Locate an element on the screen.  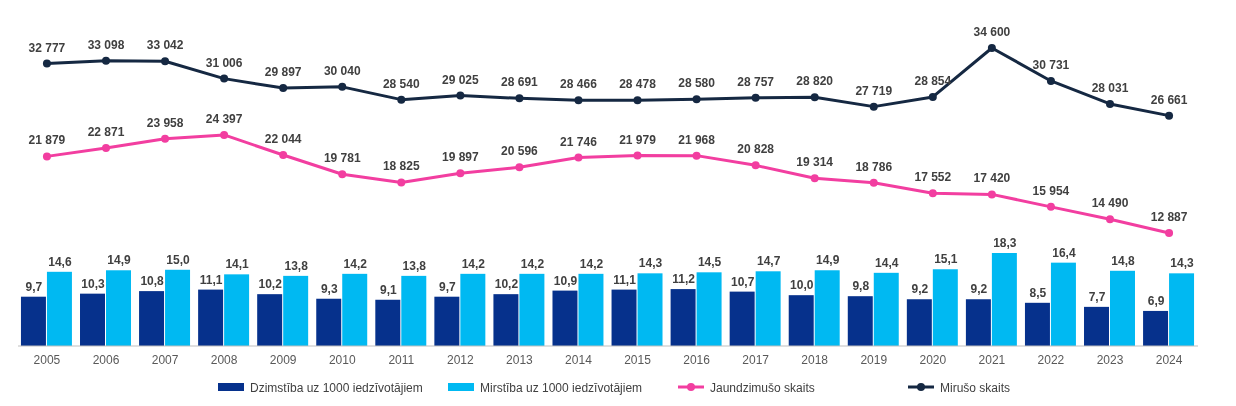
data-label: 20 596 is located at coordinates (520, 151).